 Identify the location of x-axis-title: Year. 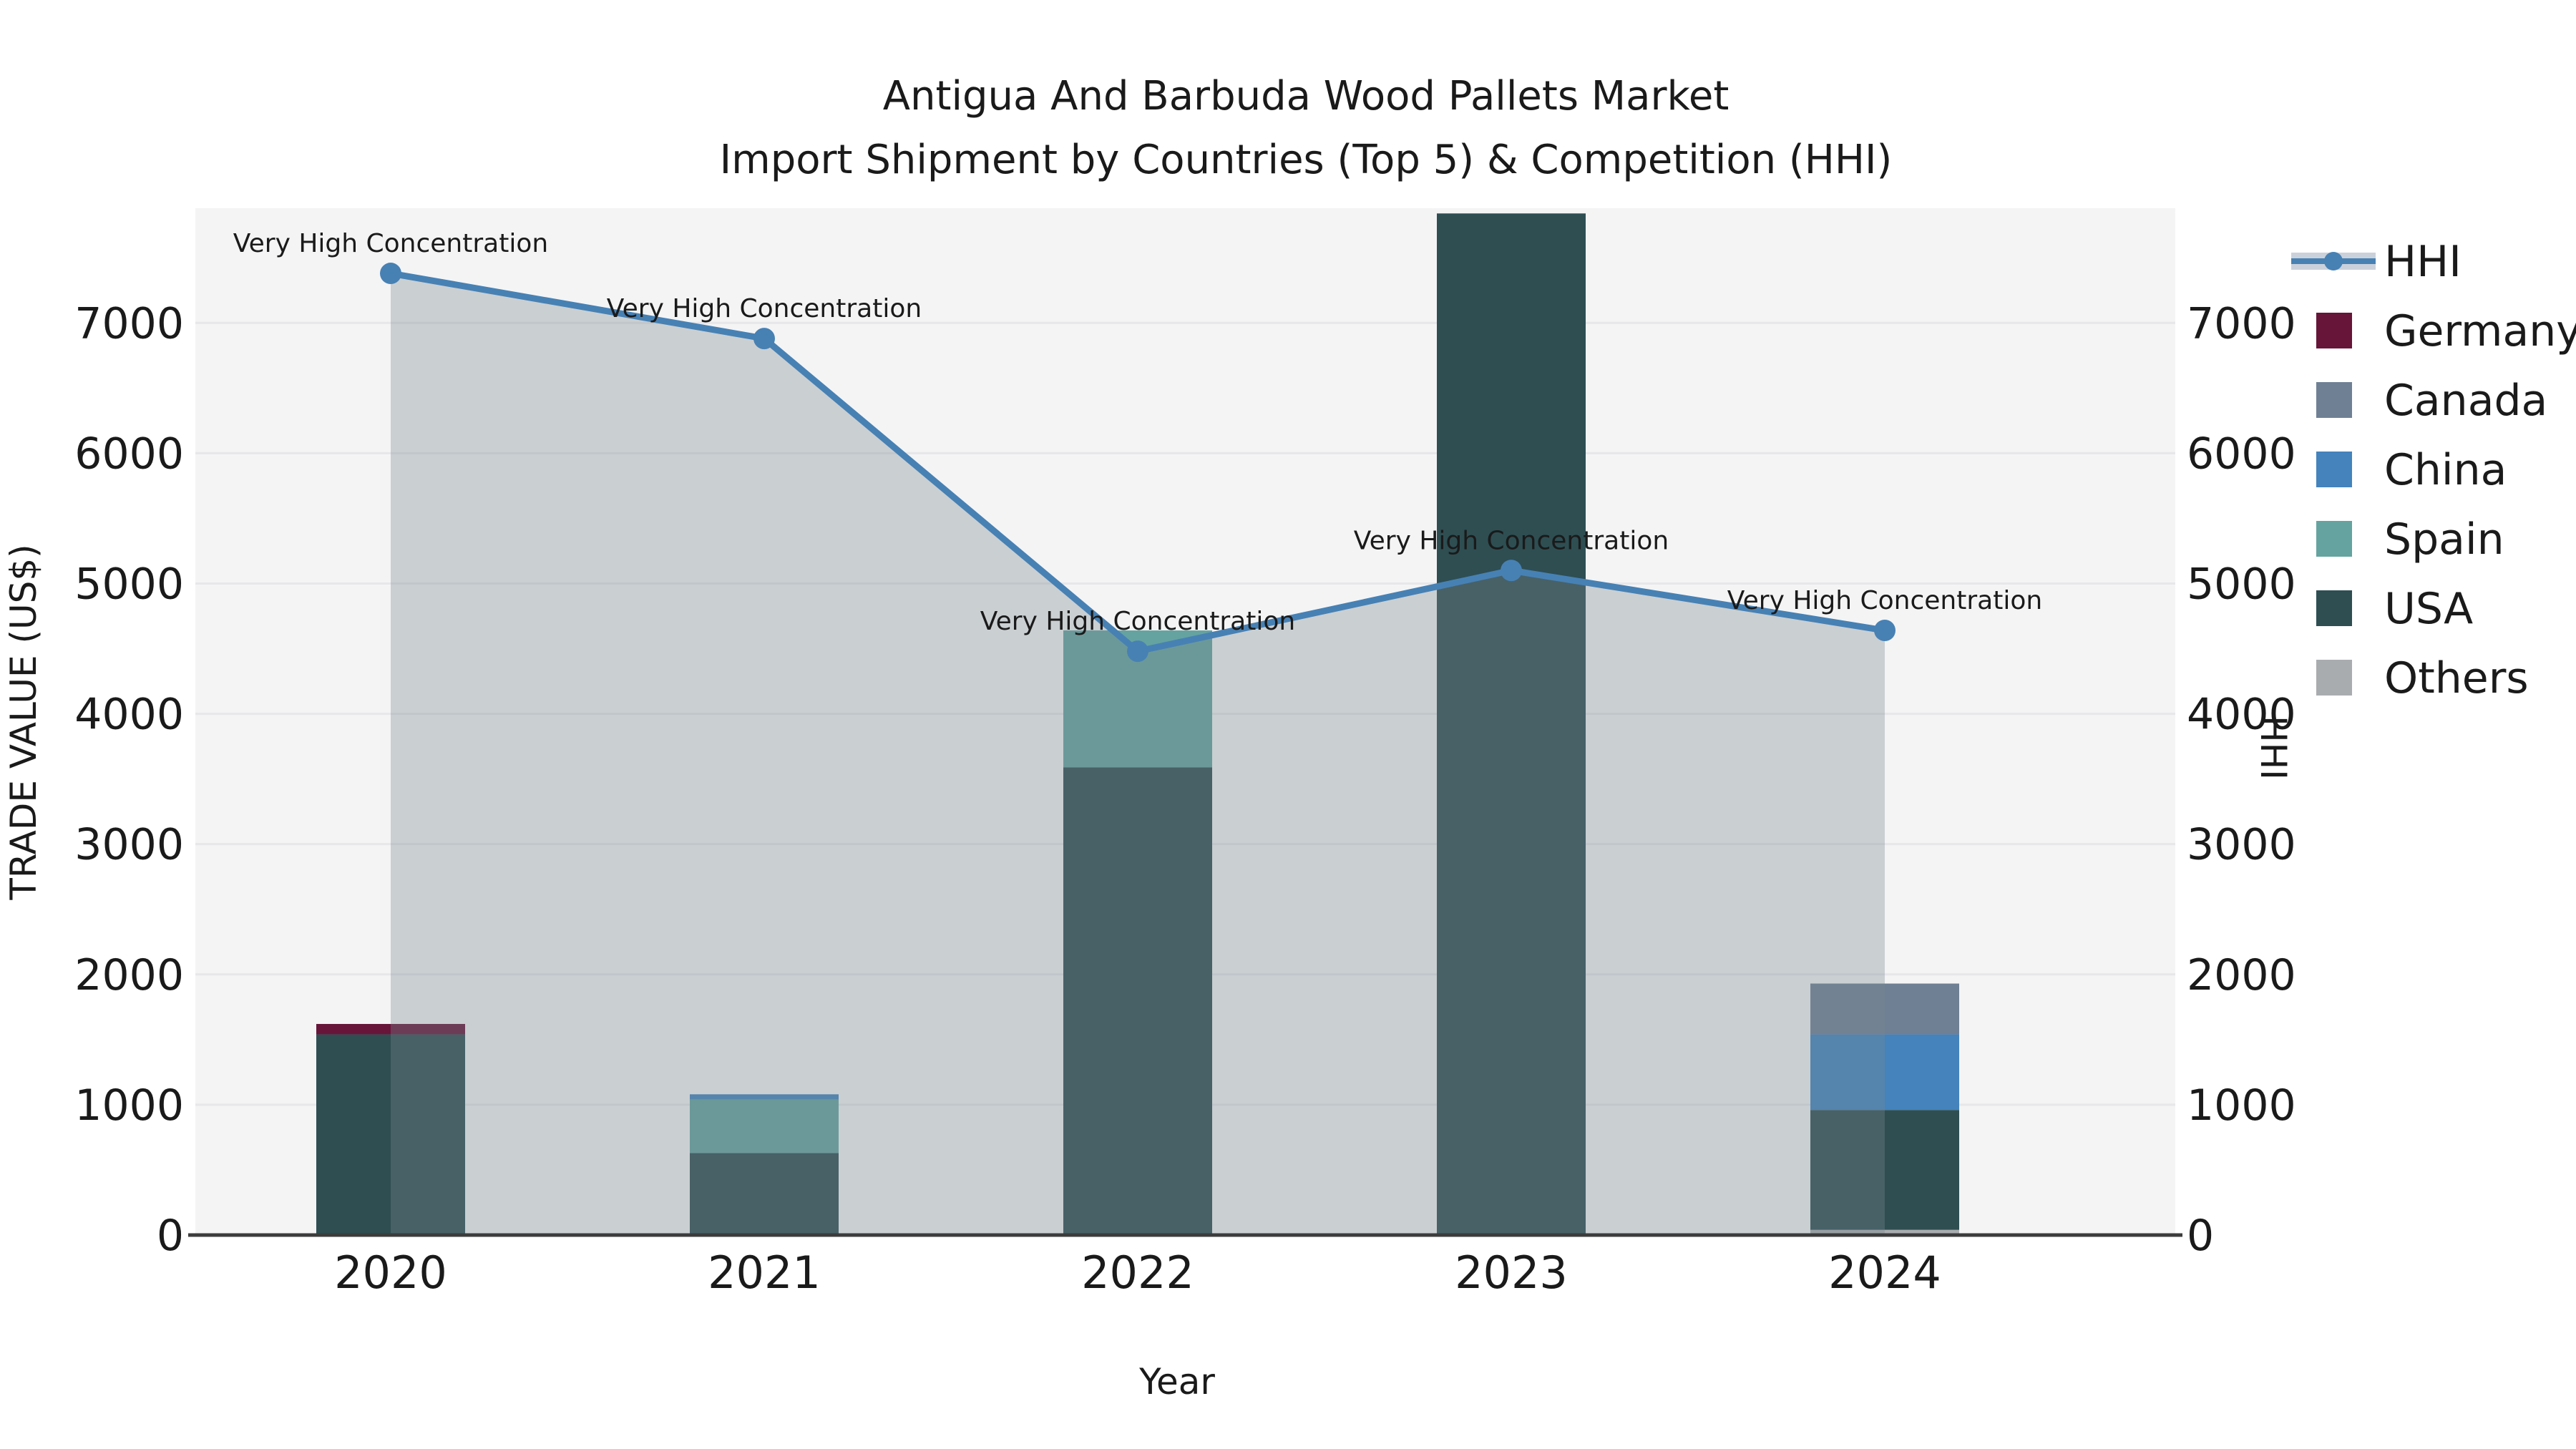
(1176, 1381).